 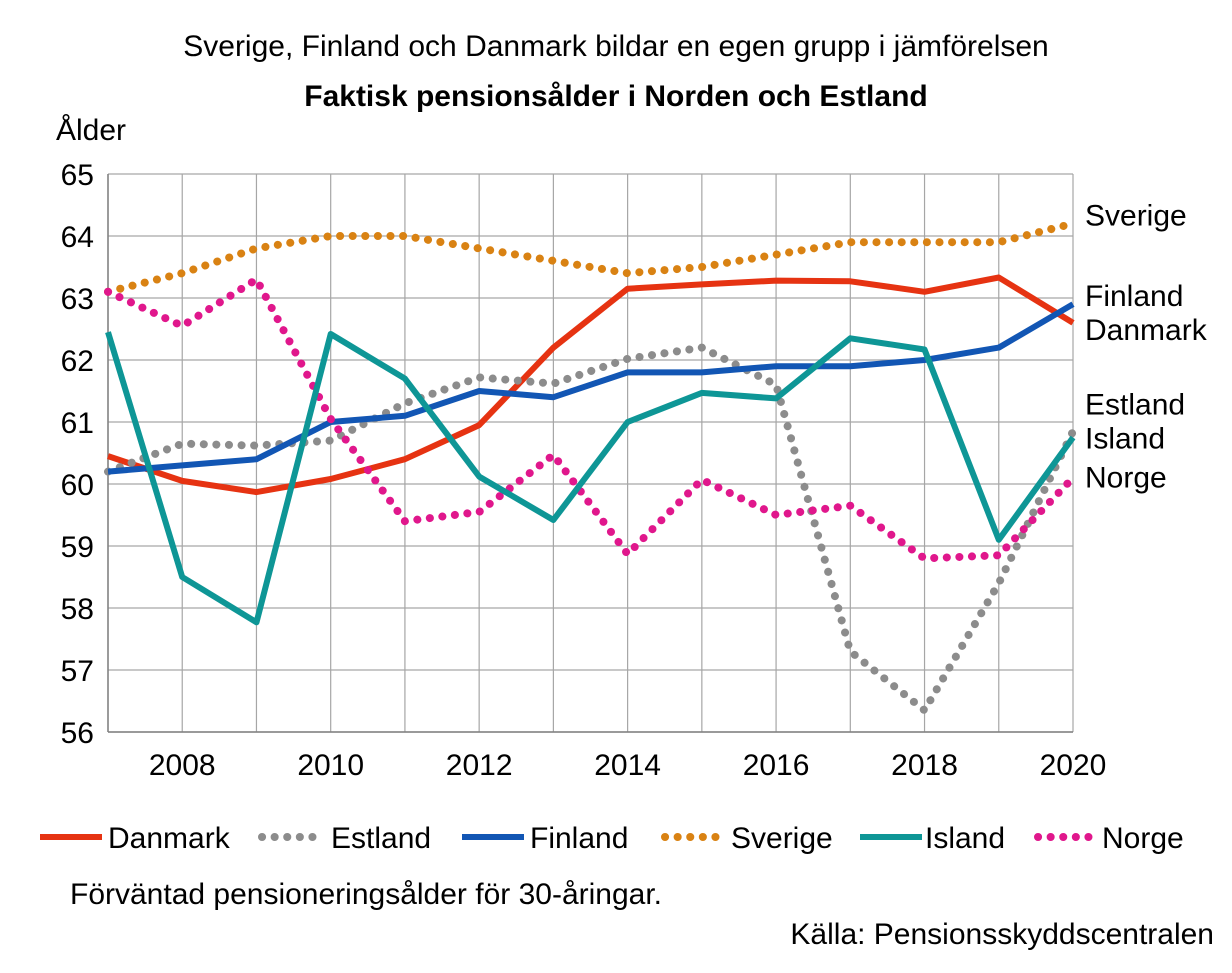 I want to click on end-label-estland: Estland, so click(x=1135, y=404).